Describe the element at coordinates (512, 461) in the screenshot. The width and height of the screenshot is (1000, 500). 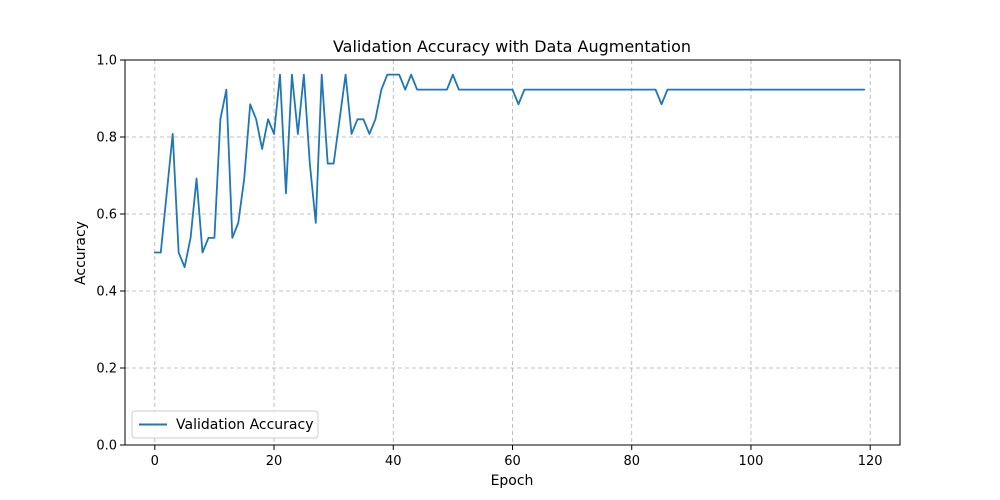
I see `x-tick-label: 60` at that location.